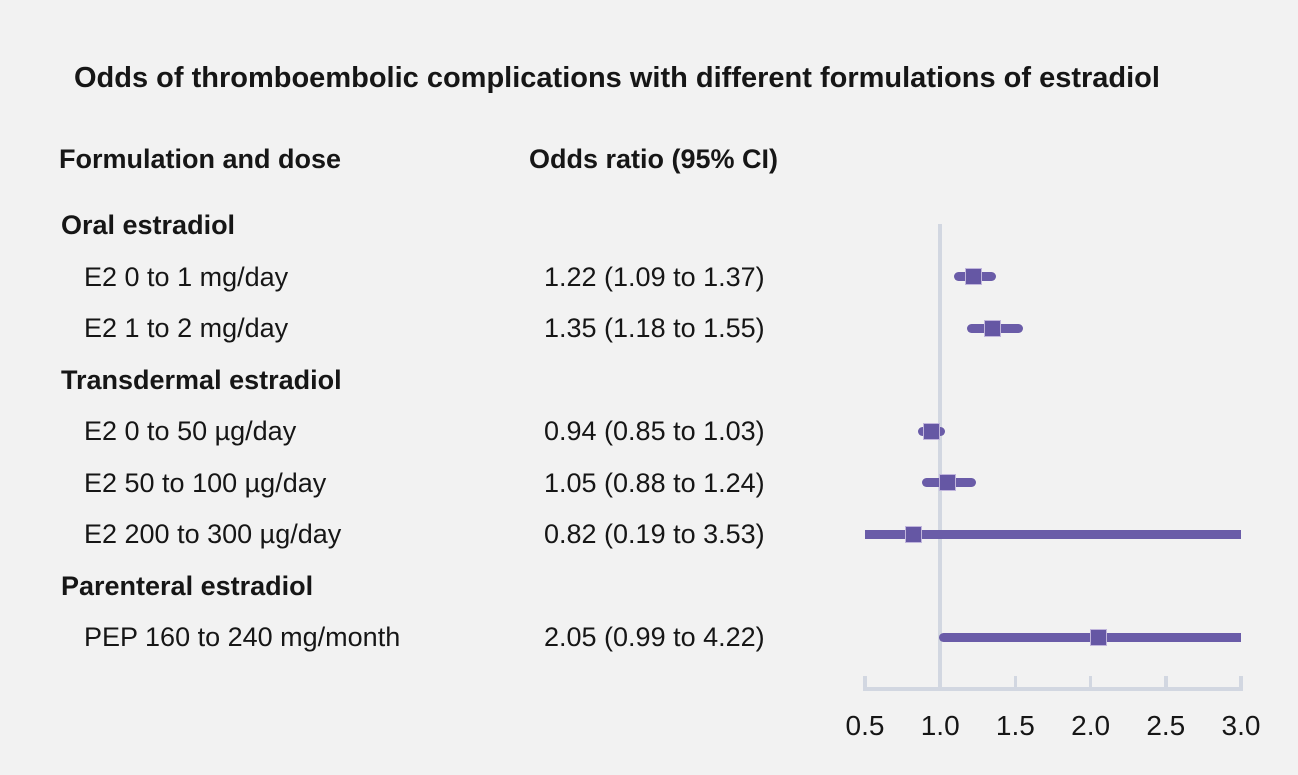 This screenshot has width=1298, height=775. What do you see at coordinates (1015, 725) in the screenshot?
I see `x-axis-tick-label: 1.5` at bounding box center [1015, 725].